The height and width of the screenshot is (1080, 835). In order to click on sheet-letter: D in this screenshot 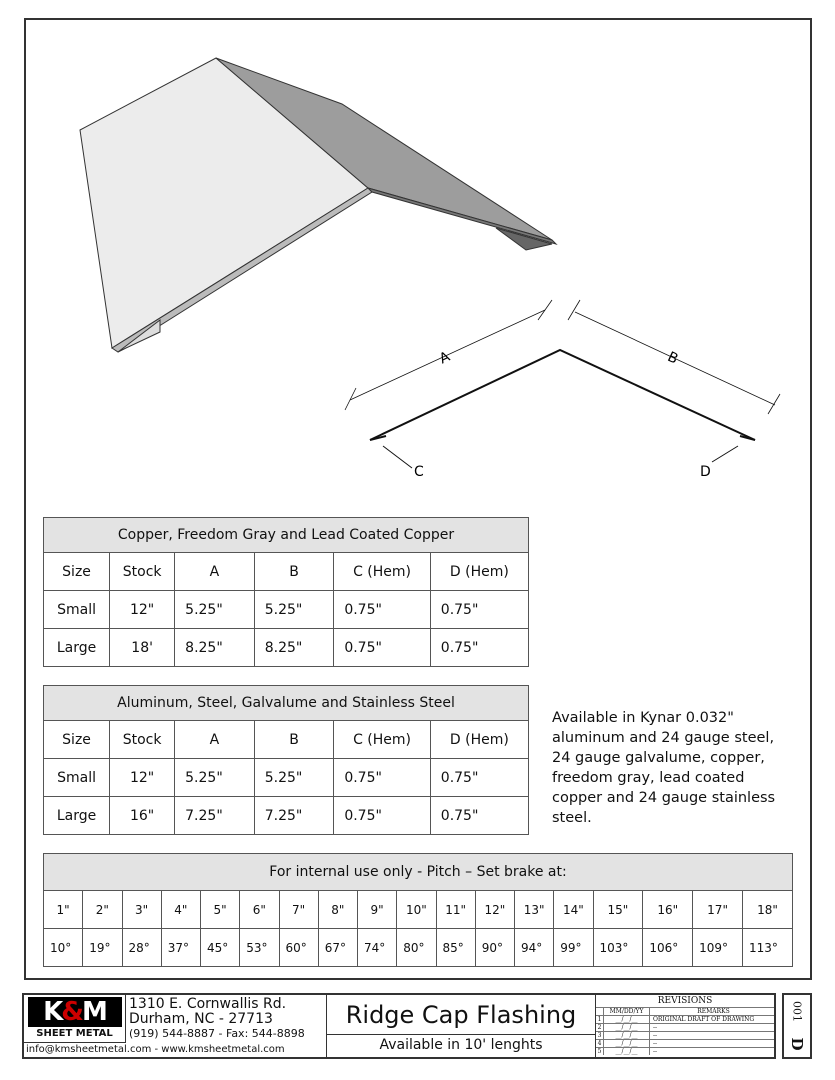, I will do `click(797, 1044)`.